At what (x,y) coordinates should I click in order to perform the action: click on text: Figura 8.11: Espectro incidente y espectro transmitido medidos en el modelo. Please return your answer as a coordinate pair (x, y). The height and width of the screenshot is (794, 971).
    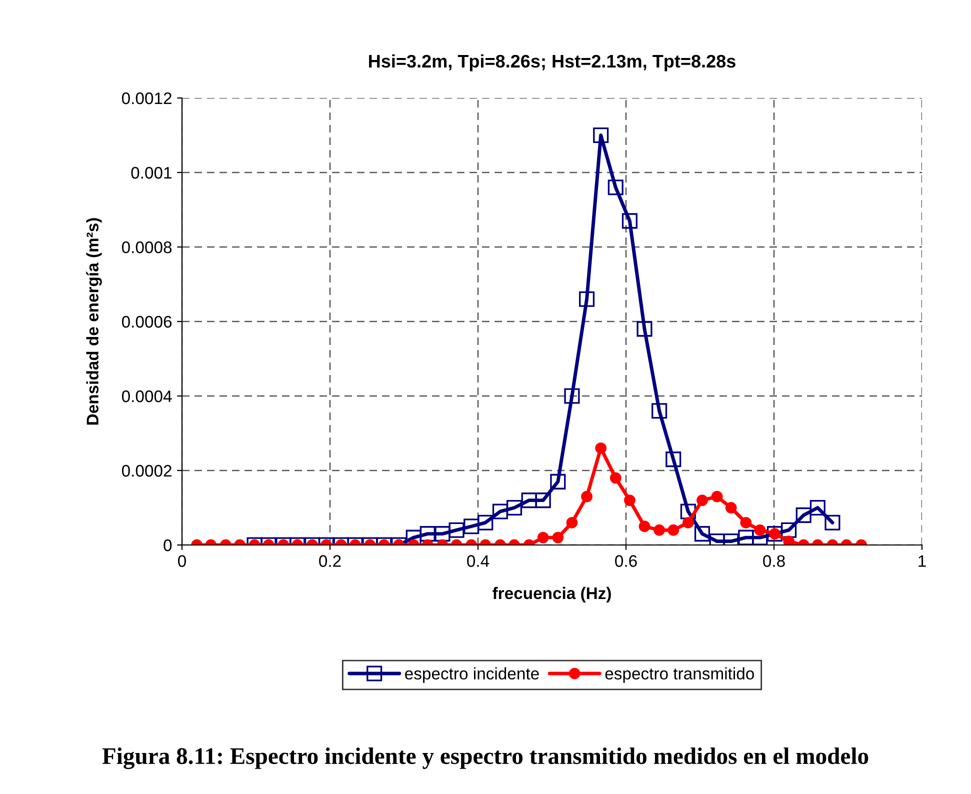
    Looking at the image, I should click on (485, 758).